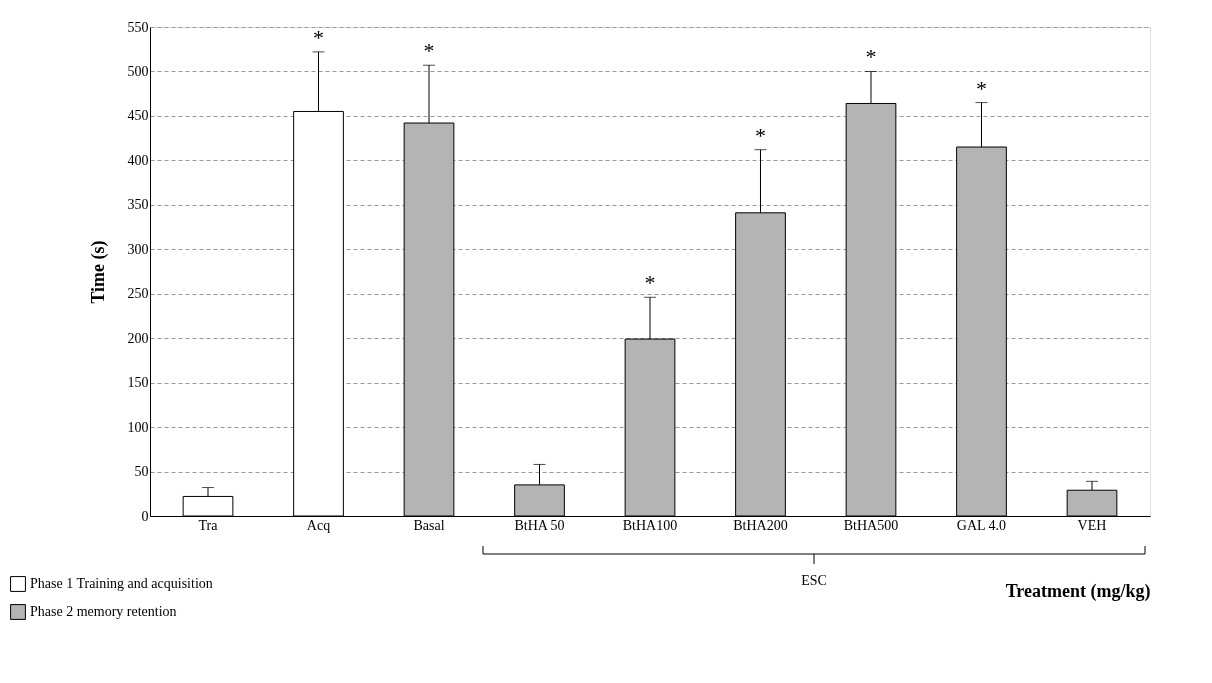 The height and width of the screenshot is (683, 1212). Describe the element at coordinates (981, 525) in the screenshot. I see `x-tick-label: GAL 4.0` at that location.